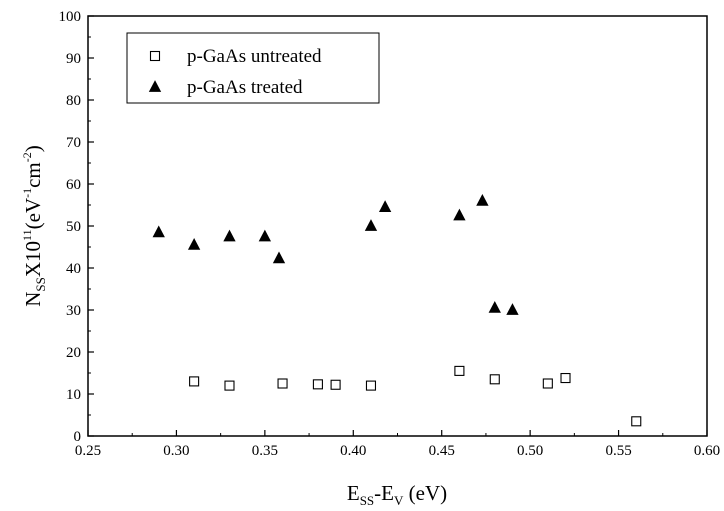 This screenshot has width=724, height=511. I want to click on x-axis-ticks: 0.25 0.30 0.35 0.40 0.45 0.50 0.55 0.60, so click(397, 444).